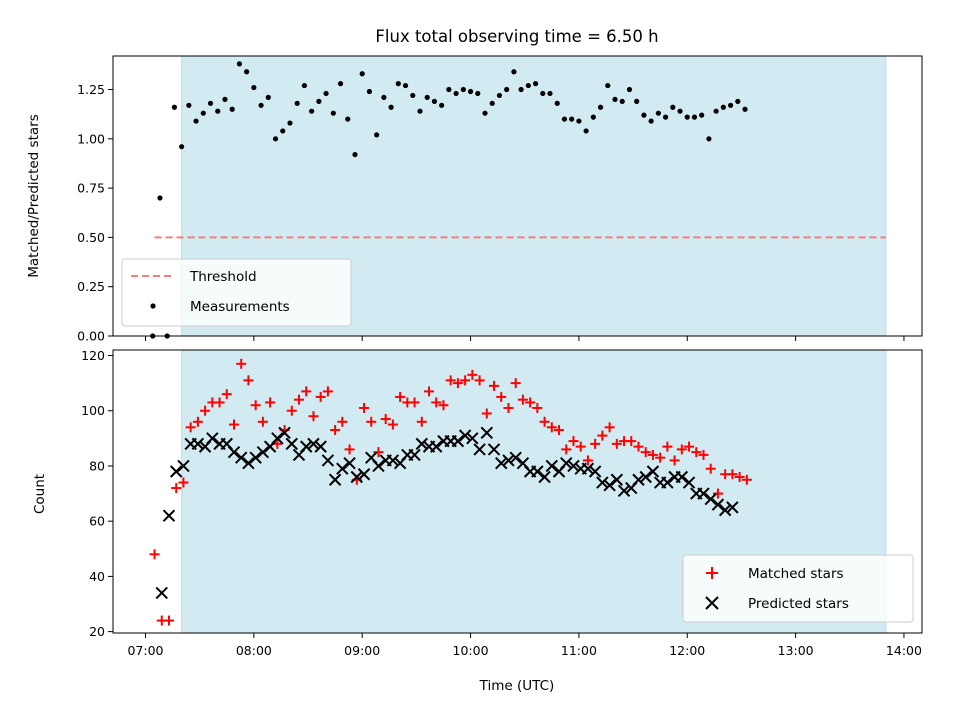 Image resolution: width=960 pixels, height=720 pixels. Describe the element at coordinates (91, 188) in the screenshot. I see `top-y-tick-label: 0.75` at that location.